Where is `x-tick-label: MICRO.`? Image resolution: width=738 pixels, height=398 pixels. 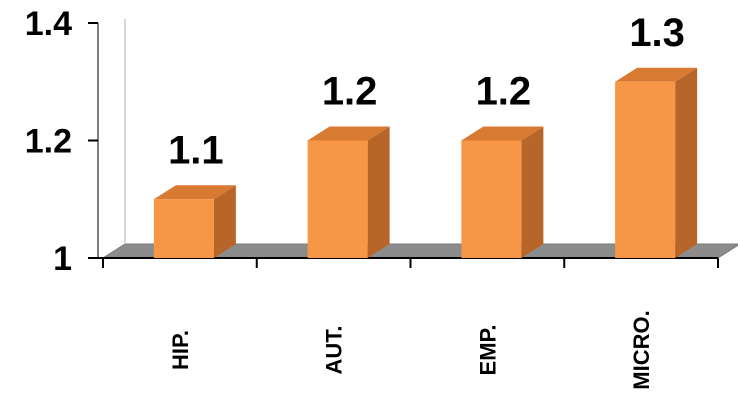 x-tick-label: MICRO. is located at coordinates (641, 349).